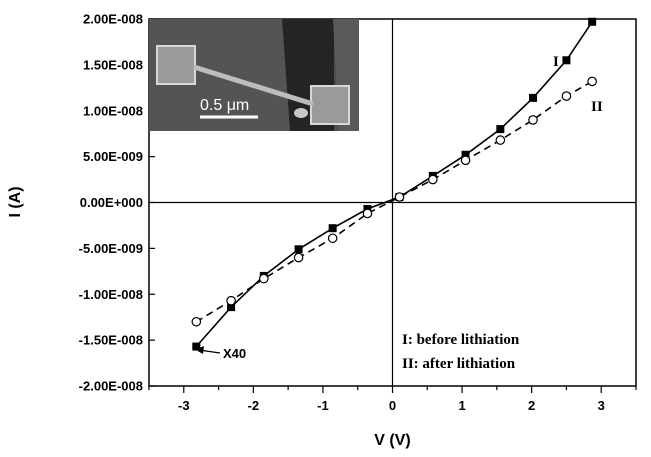  Describe the element at coordinates (459, 364) in the screenshot. I see `legend-after-lithiation: II: after lithiation` at that location.